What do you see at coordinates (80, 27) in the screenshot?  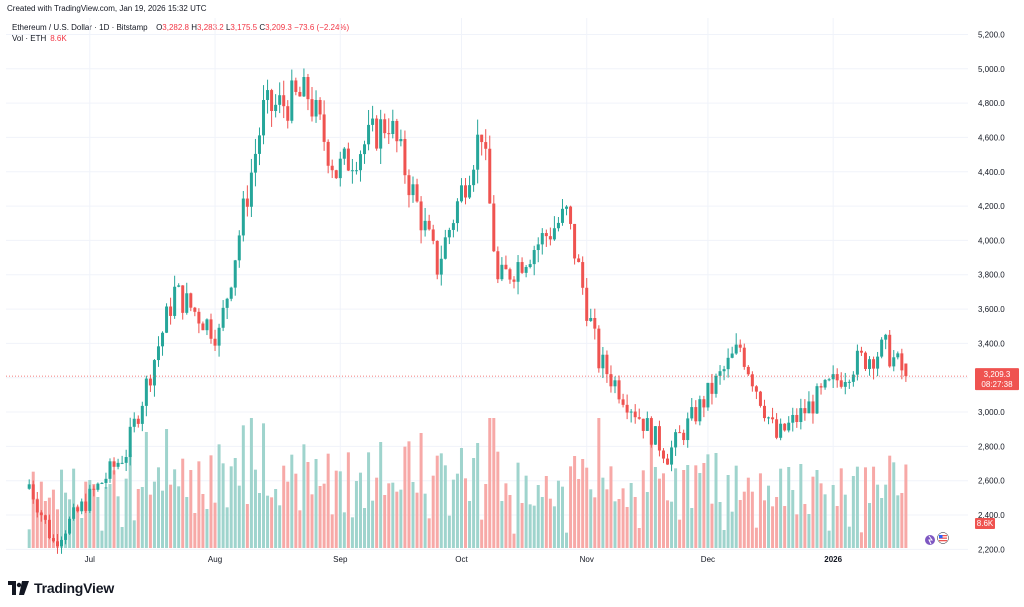 I see `symbol-label: Ethereum / U.S. Dollar · 1D · Bitstamp` at bounding box center [80, 27].